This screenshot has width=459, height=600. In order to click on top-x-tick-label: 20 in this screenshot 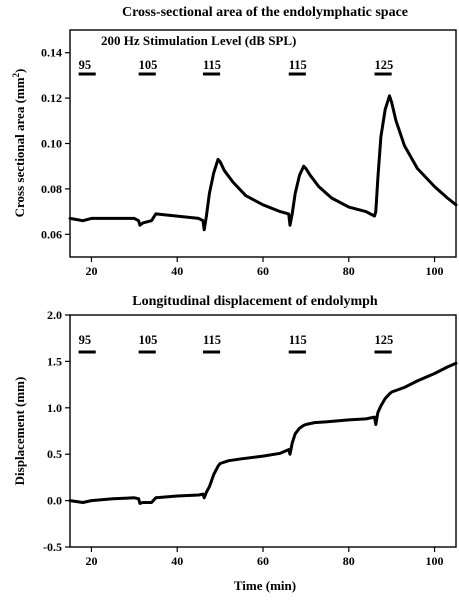, I will do `click(91, 271)`.